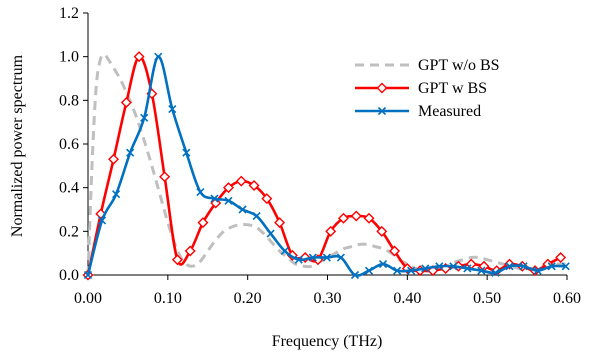  Describe the element at coordinates (487, 298) in the screenshot. I see `x-tick-label: 0.50` at that location.